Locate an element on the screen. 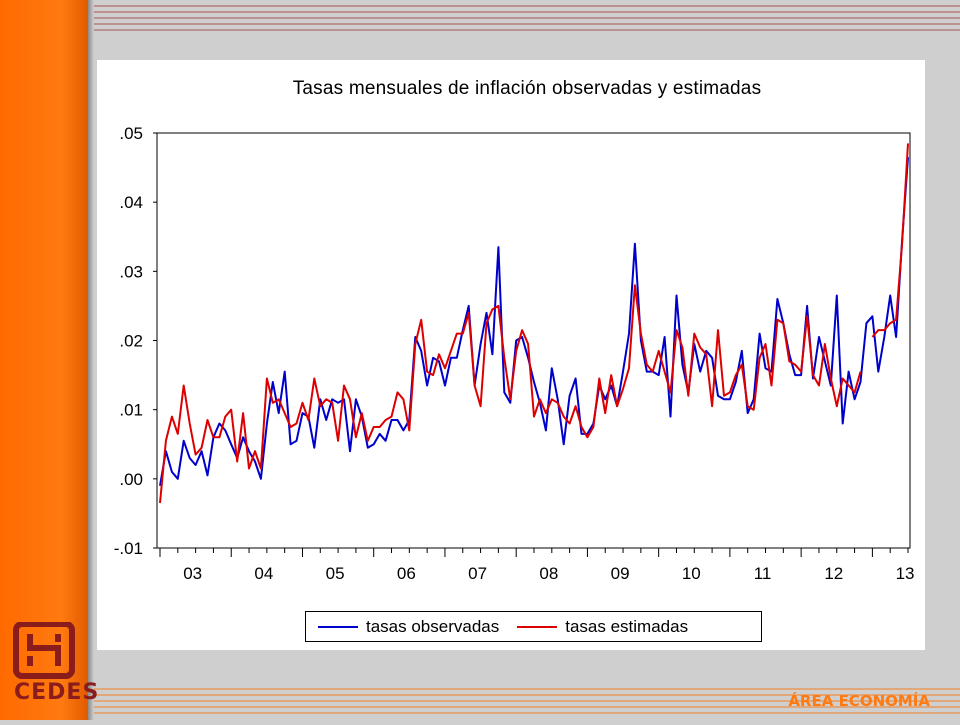 The image size is (960, 725). footer-text: ÁREA ECONOMÍA is located at coordinates (859, 701).